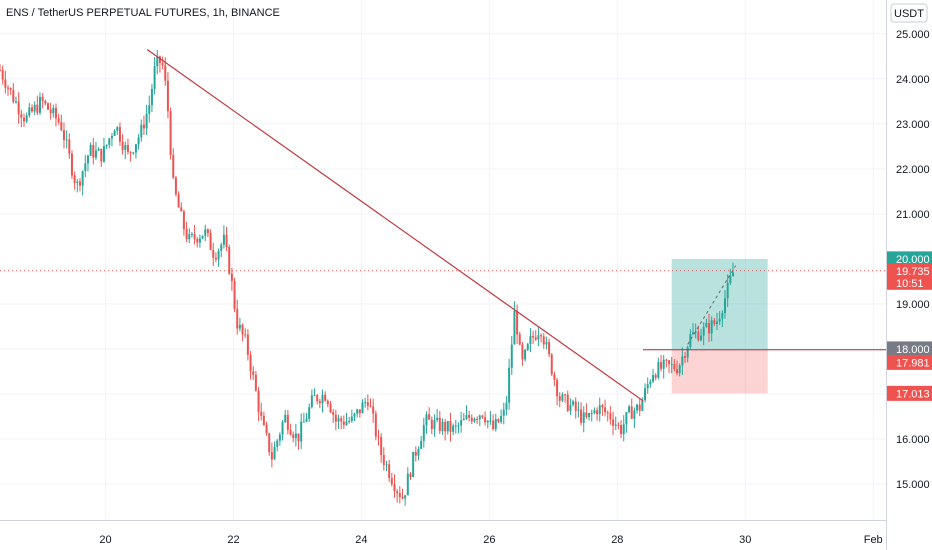  Describe the element at coordinates (719, 303) in the screenshot. I see `profit-zone` at that location.